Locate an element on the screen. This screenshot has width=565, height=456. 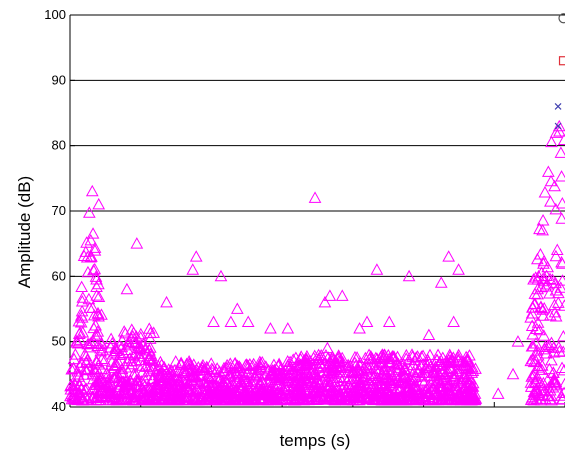
y-tick-label-60: 60 is located at coordinates (59, 275).